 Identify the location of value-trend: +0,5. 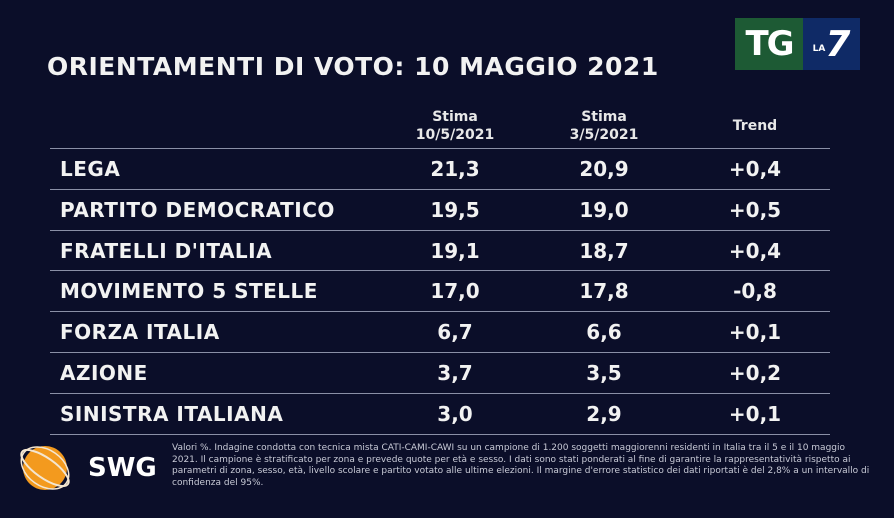
(755, 209).